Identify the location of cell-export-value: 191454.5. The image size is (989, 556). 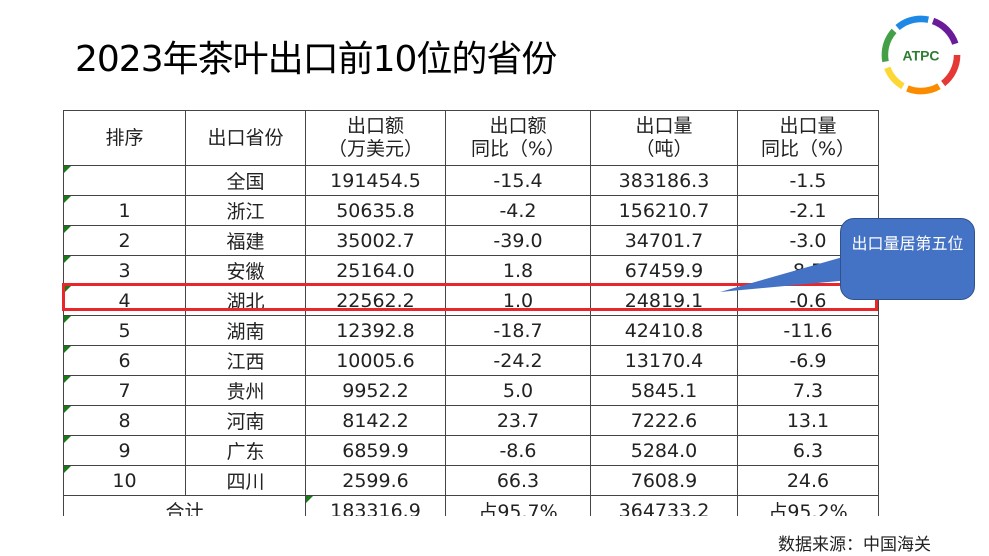
(375, 180).